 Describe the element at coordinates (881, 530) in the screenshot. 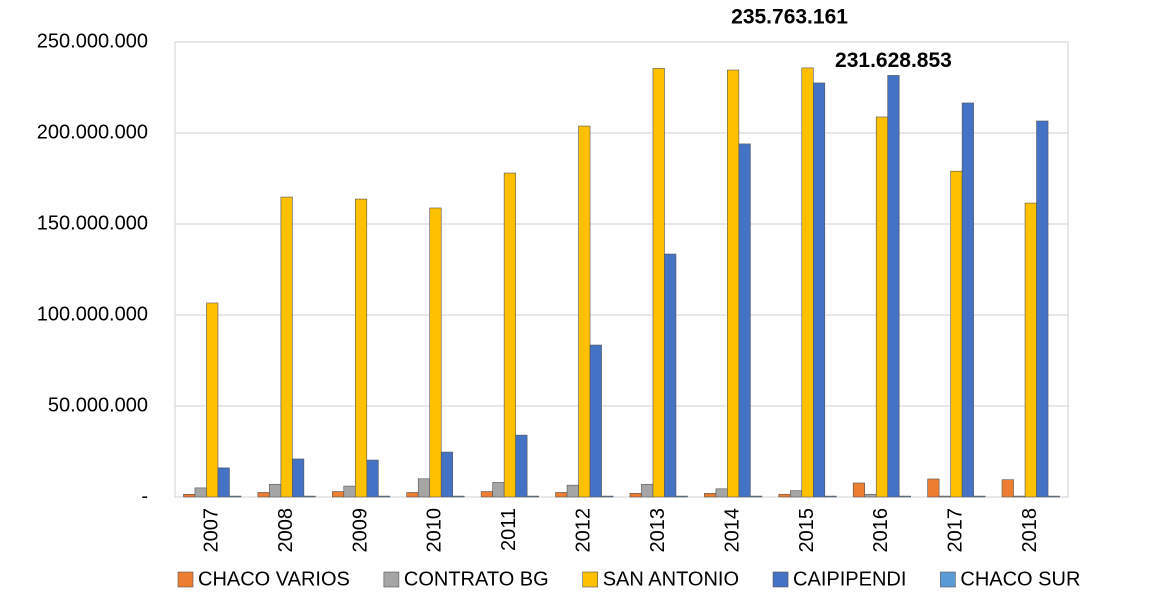

I see `x-tick-label: 2016` at that location.